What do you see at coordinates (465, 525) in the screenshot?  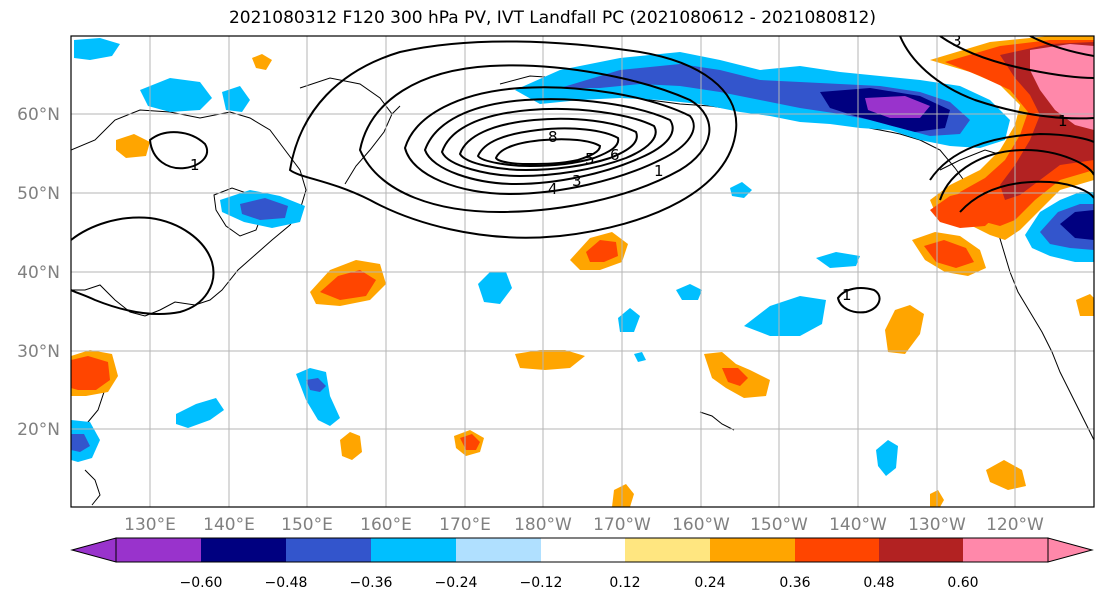 I see `lon-label: 170°E` at bounding box center [465, 525].